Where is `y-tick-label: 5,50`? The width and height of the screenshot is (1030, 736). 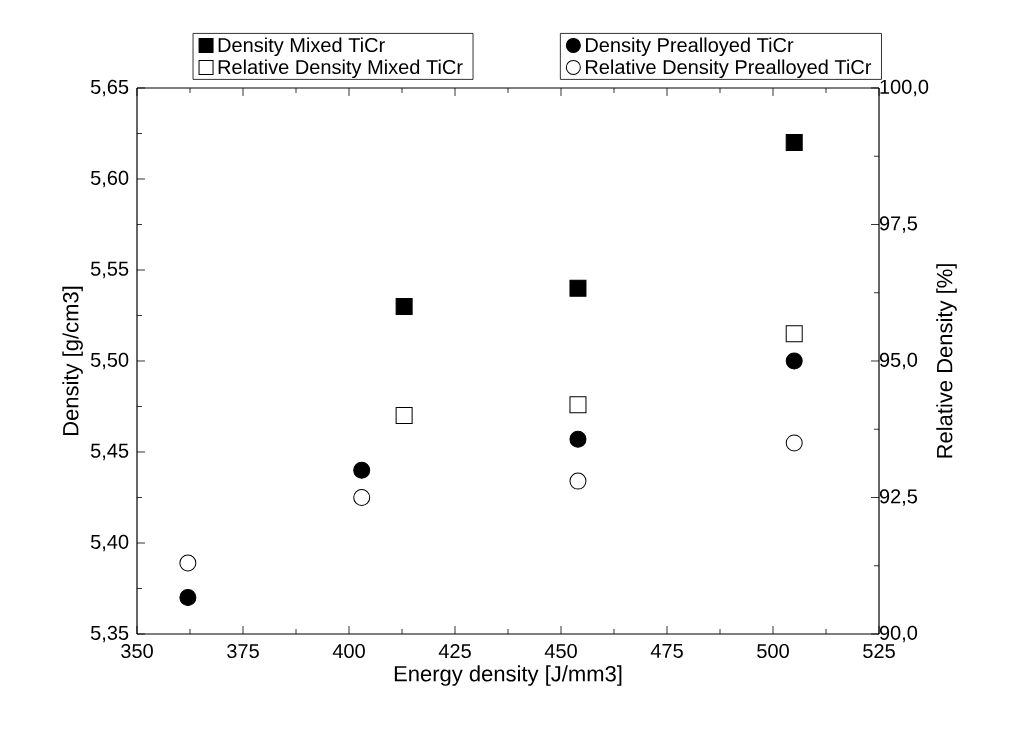 y-tick-label: 5,50 is located at coordinates (109, 361).